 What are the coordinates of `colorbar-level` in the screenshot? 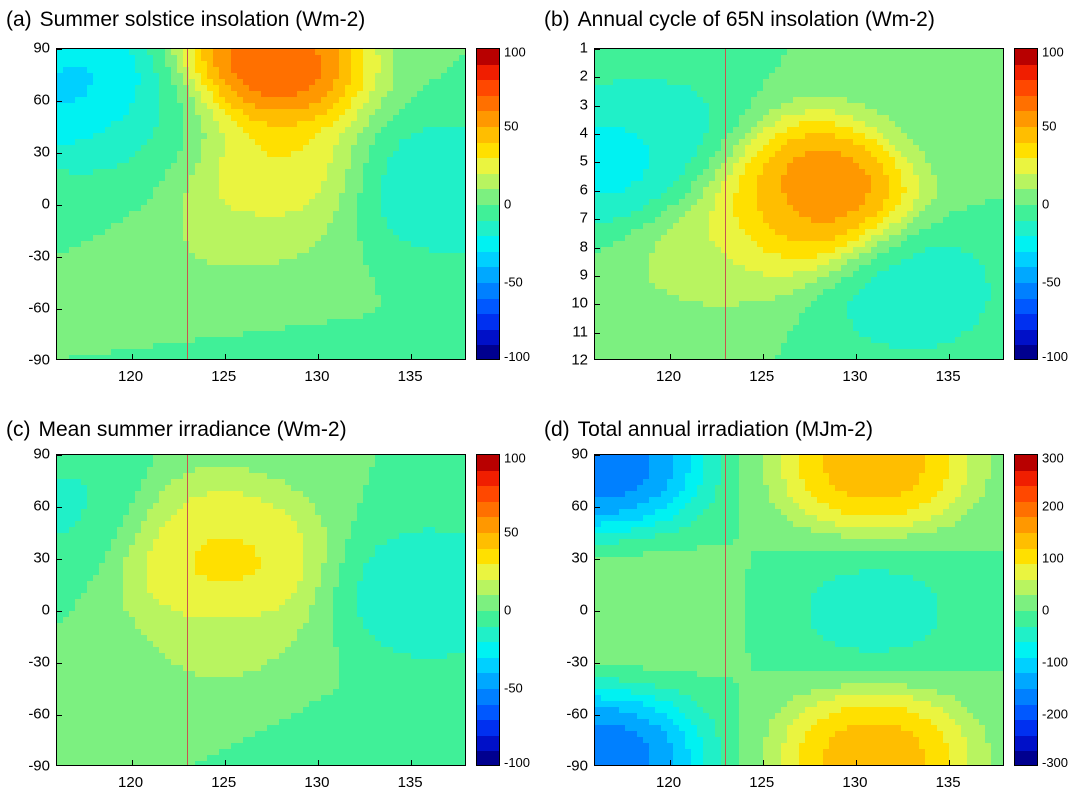 It's located at (488, 88).